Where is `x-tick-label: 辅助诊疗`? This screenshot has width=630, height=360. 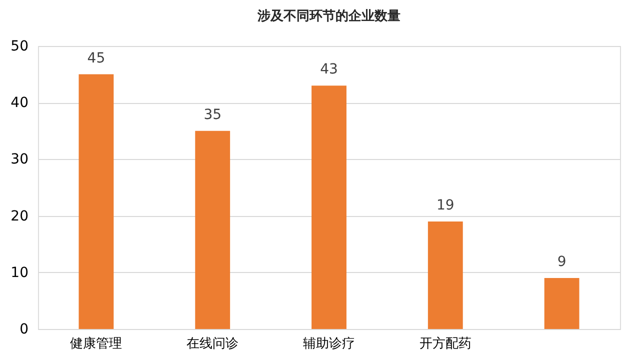
x-tick-label: 辅助诊疗 is located at coordinates (329, 344).